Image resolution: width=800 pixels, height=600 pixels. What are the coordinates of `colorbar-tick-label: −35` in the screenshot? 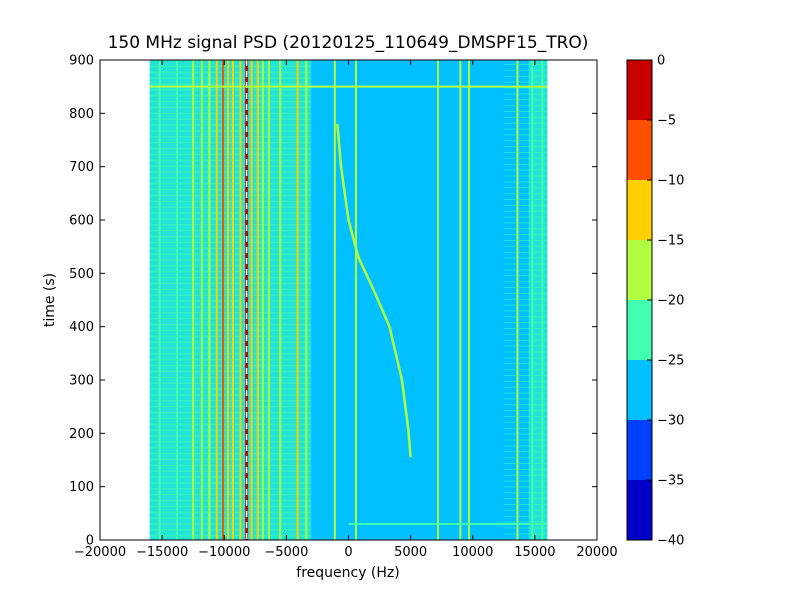 It's located at (670, 481).